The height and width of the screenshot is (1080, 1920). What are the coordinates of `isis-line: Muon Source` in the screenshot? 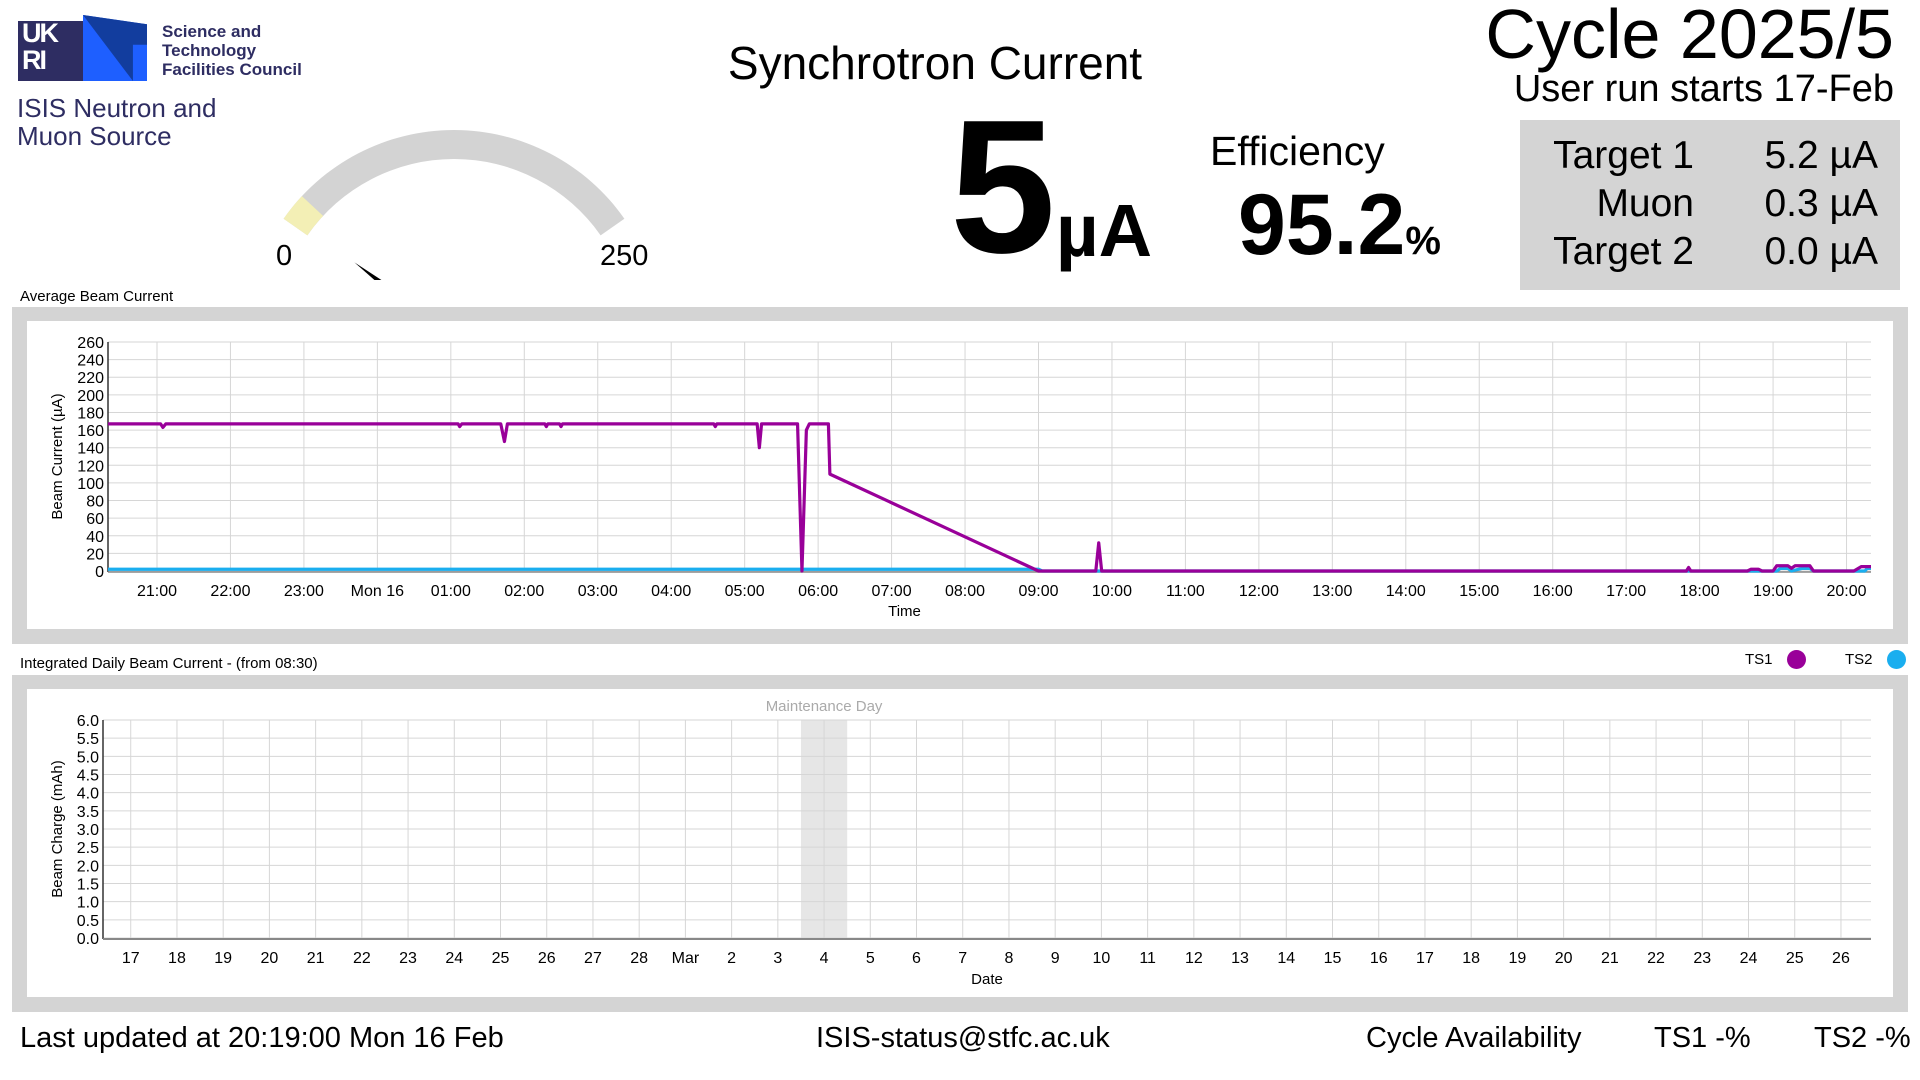 It's located at (94, 136).